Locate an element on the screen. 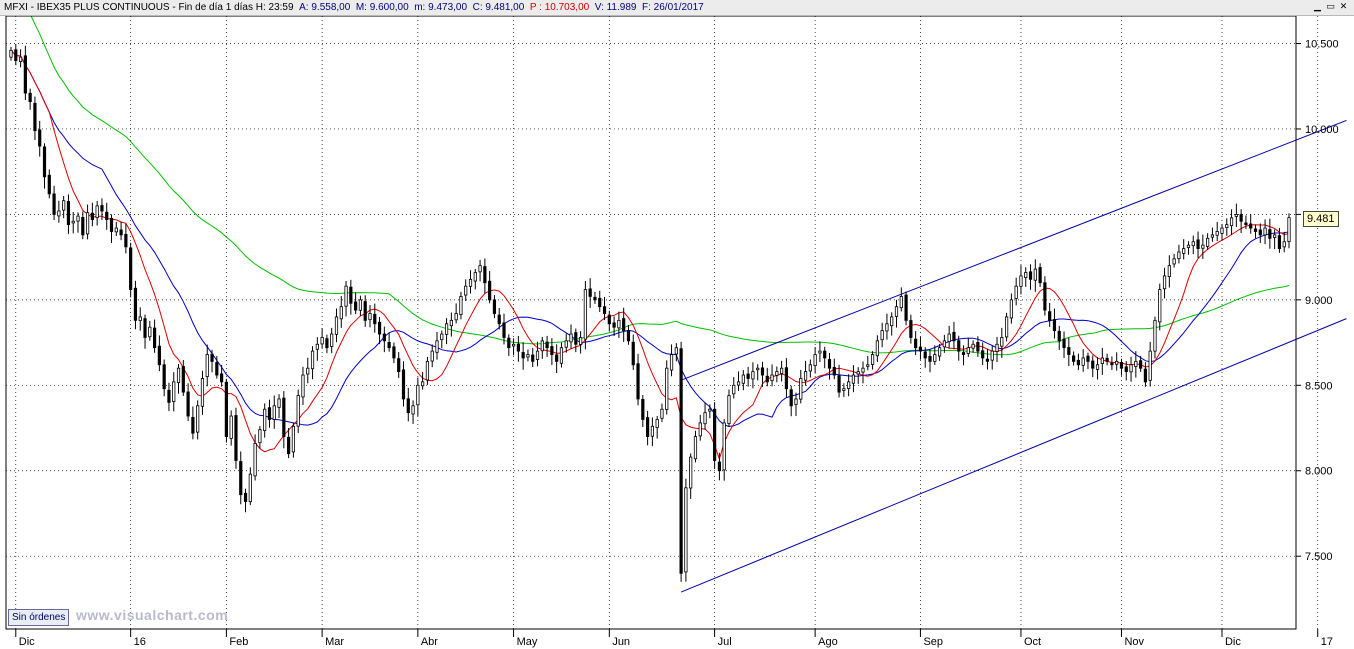 Image resolution: width=1354 pixels, height=649 pixels. close-label: C: 9.481,00 is located at coordinates (498, 7).